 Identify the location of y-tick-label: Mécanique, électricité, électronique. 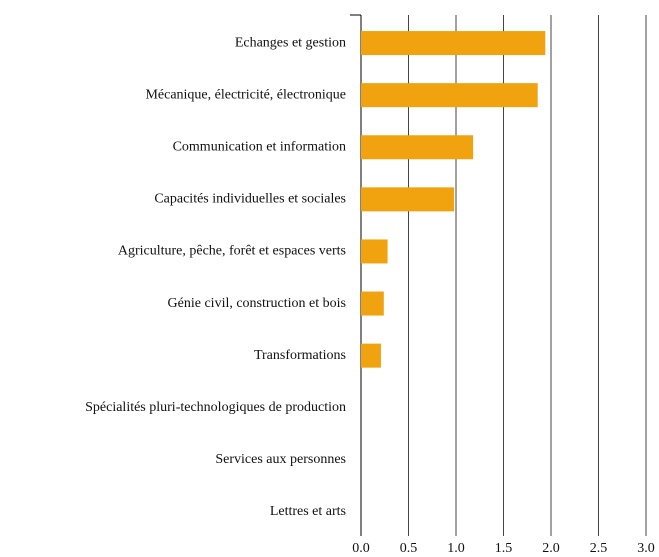
(245, 94).